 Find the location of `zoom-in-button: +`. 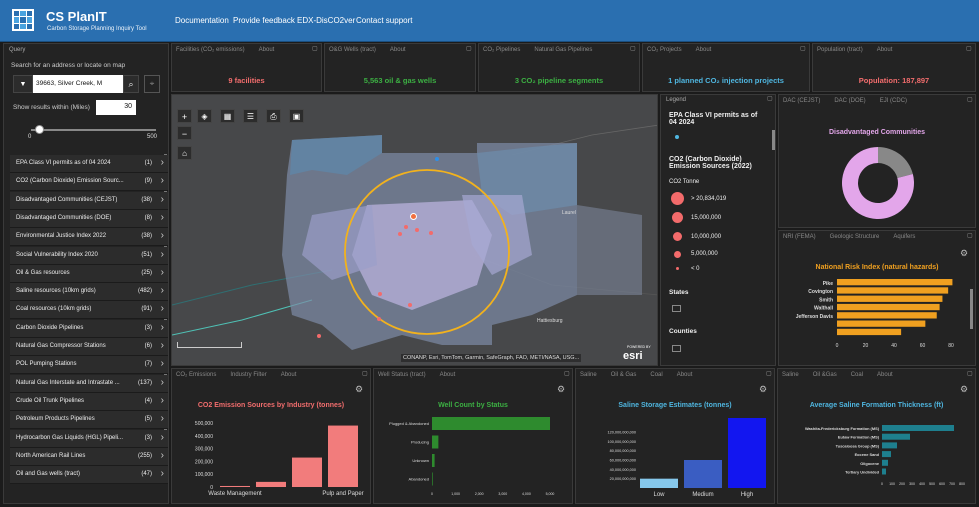

zoom-in-button: + is located at coordinates (184, 116).